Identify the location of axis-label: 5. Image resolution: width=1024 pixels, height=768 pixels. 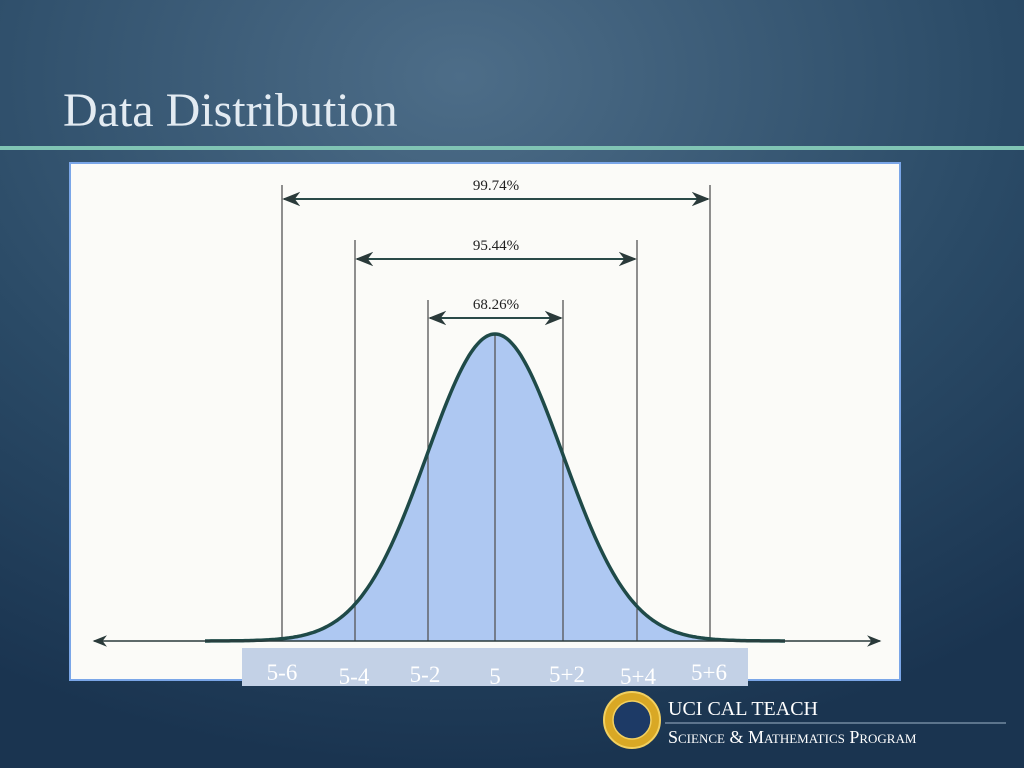
(495, 676).